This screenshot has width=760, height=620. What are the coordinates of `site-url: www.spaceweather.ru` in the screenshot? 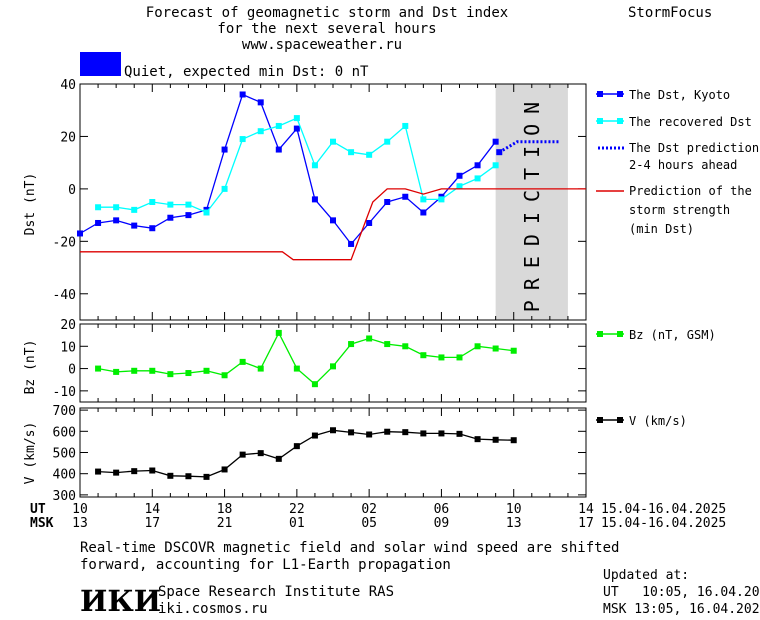 It's located at (322, 45).